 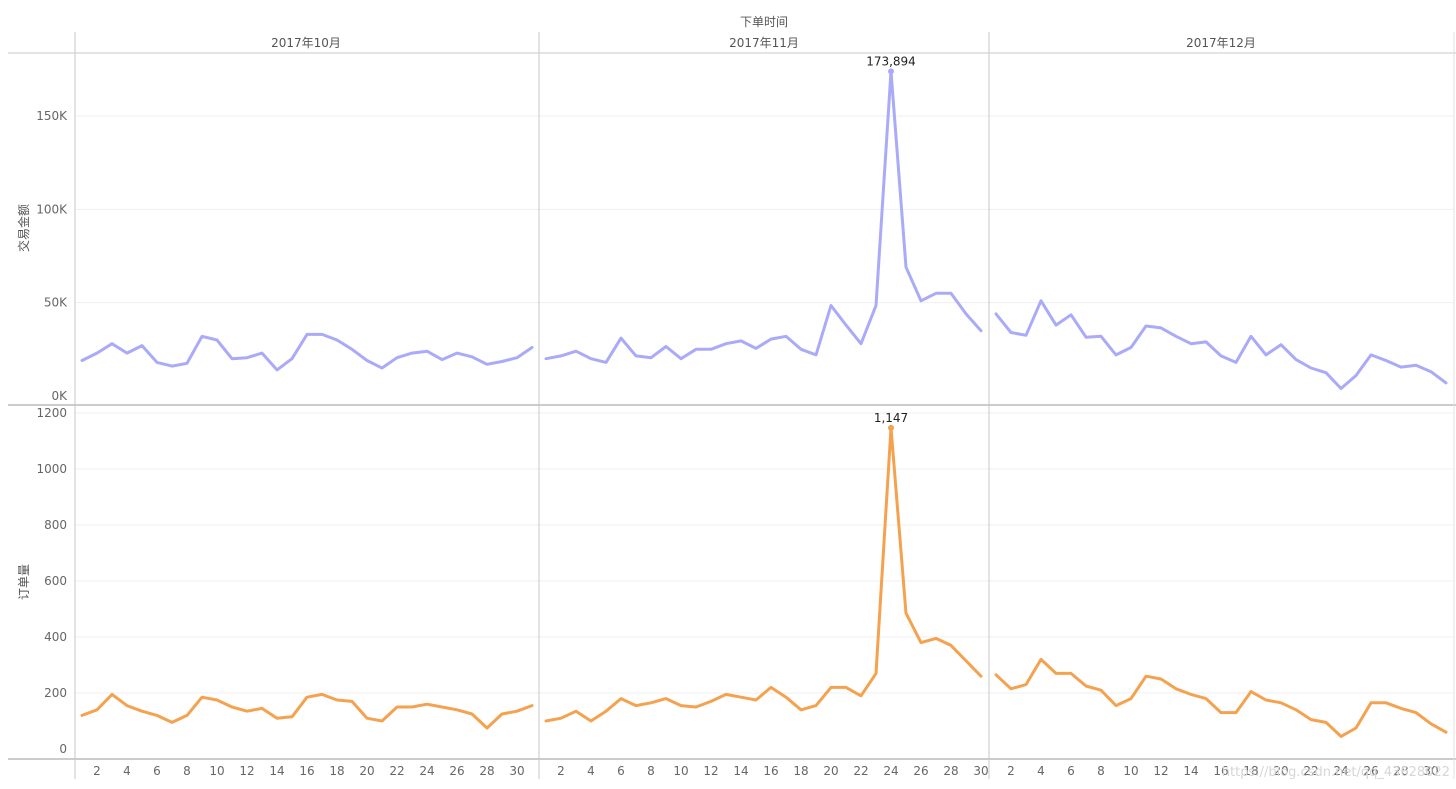 I want to click on peak-label: 1,147, so click(x=891, y=418).